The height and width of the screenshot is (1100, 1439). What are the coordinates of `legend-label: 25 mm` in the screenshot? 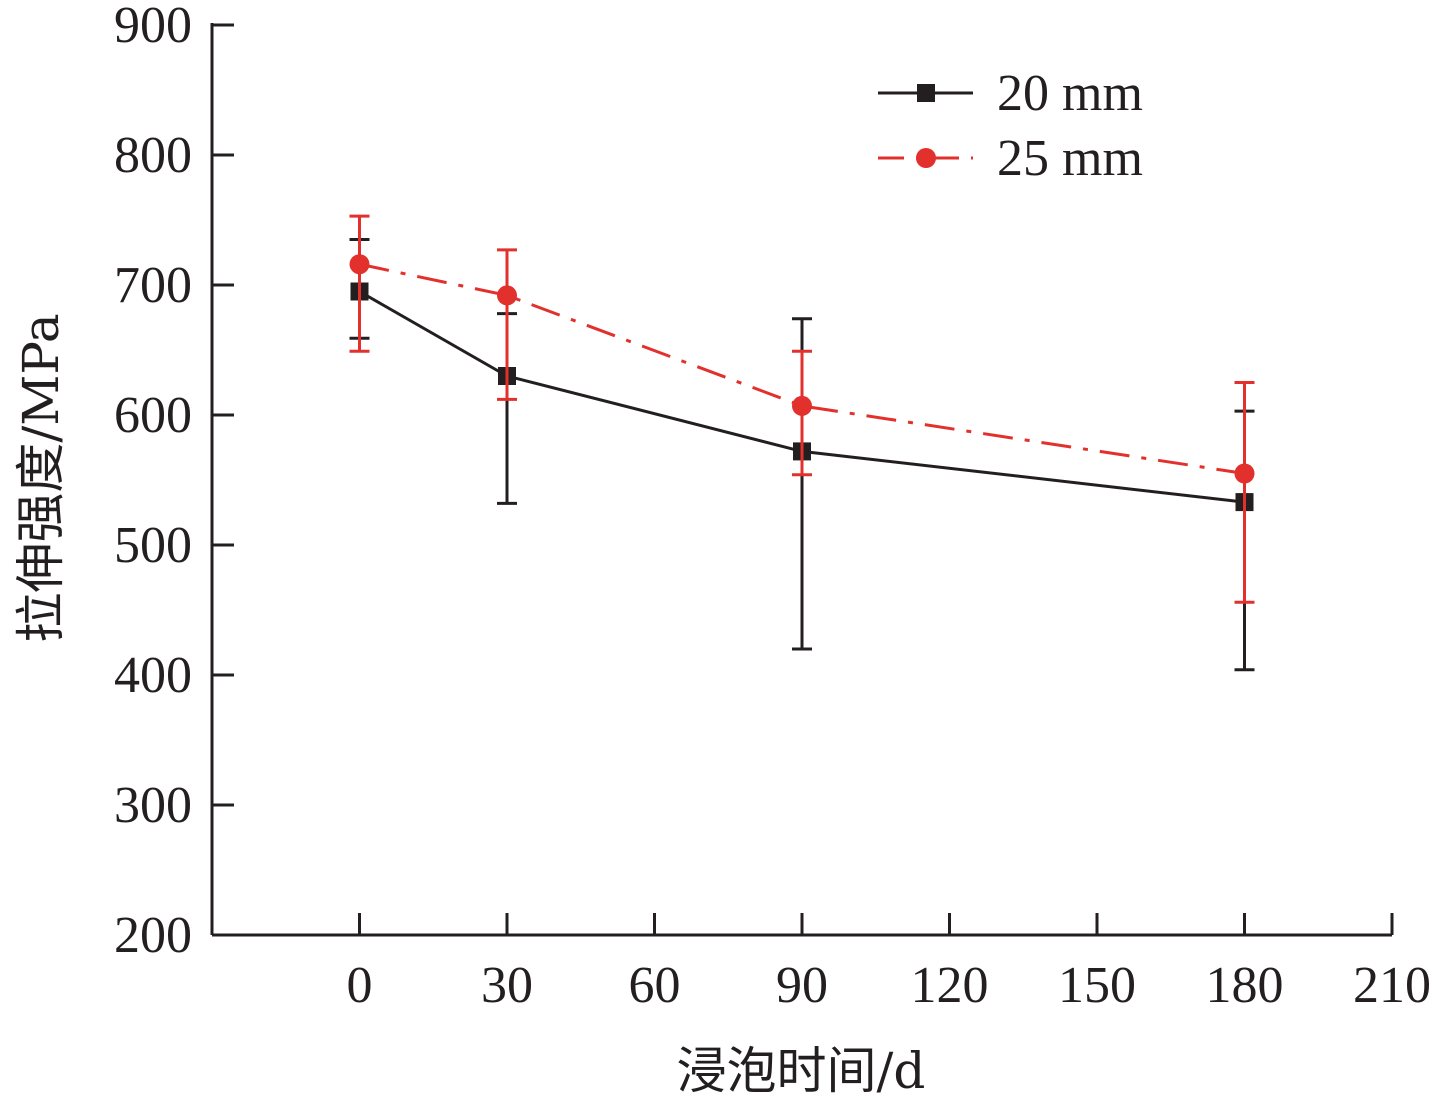 It's located at (1070, 158).